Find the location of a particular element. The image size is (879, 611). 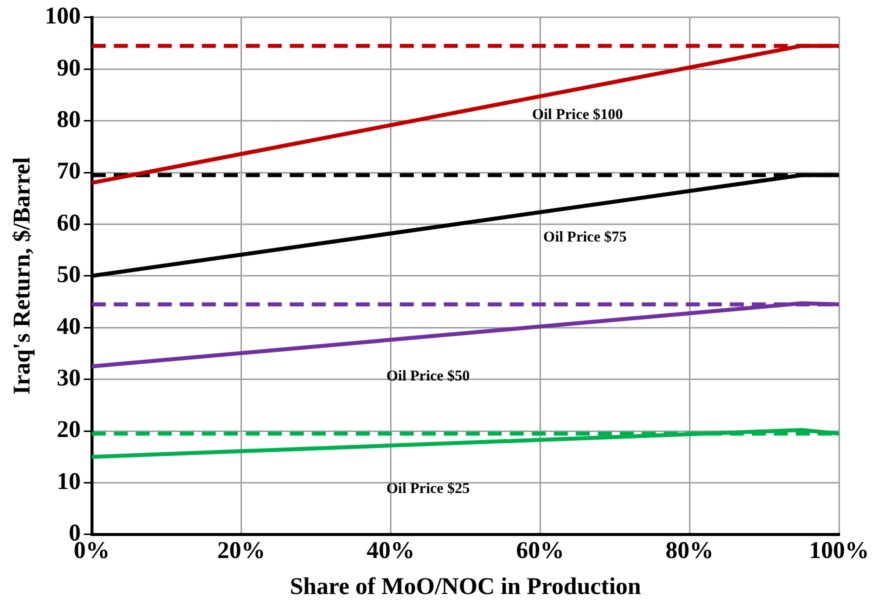

y-axis-title: Iraq's Return, $/Barrel is located at coordinates (23, 275).